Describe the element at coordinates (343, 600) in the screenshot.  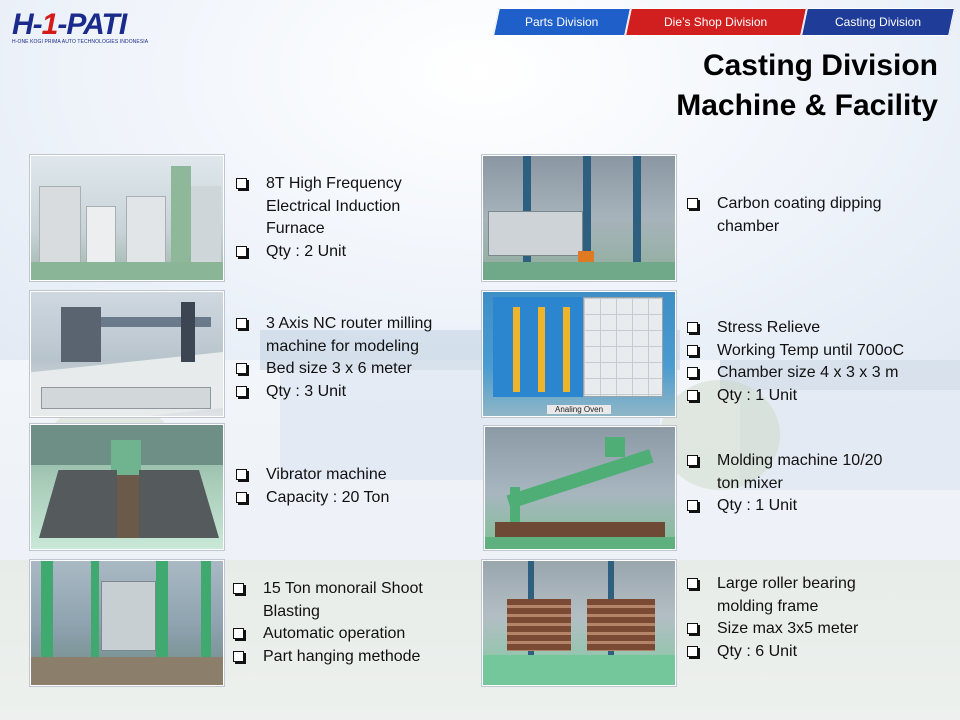
I see `list-item: 15 Ton monorail Shoot Blasting` at that location.